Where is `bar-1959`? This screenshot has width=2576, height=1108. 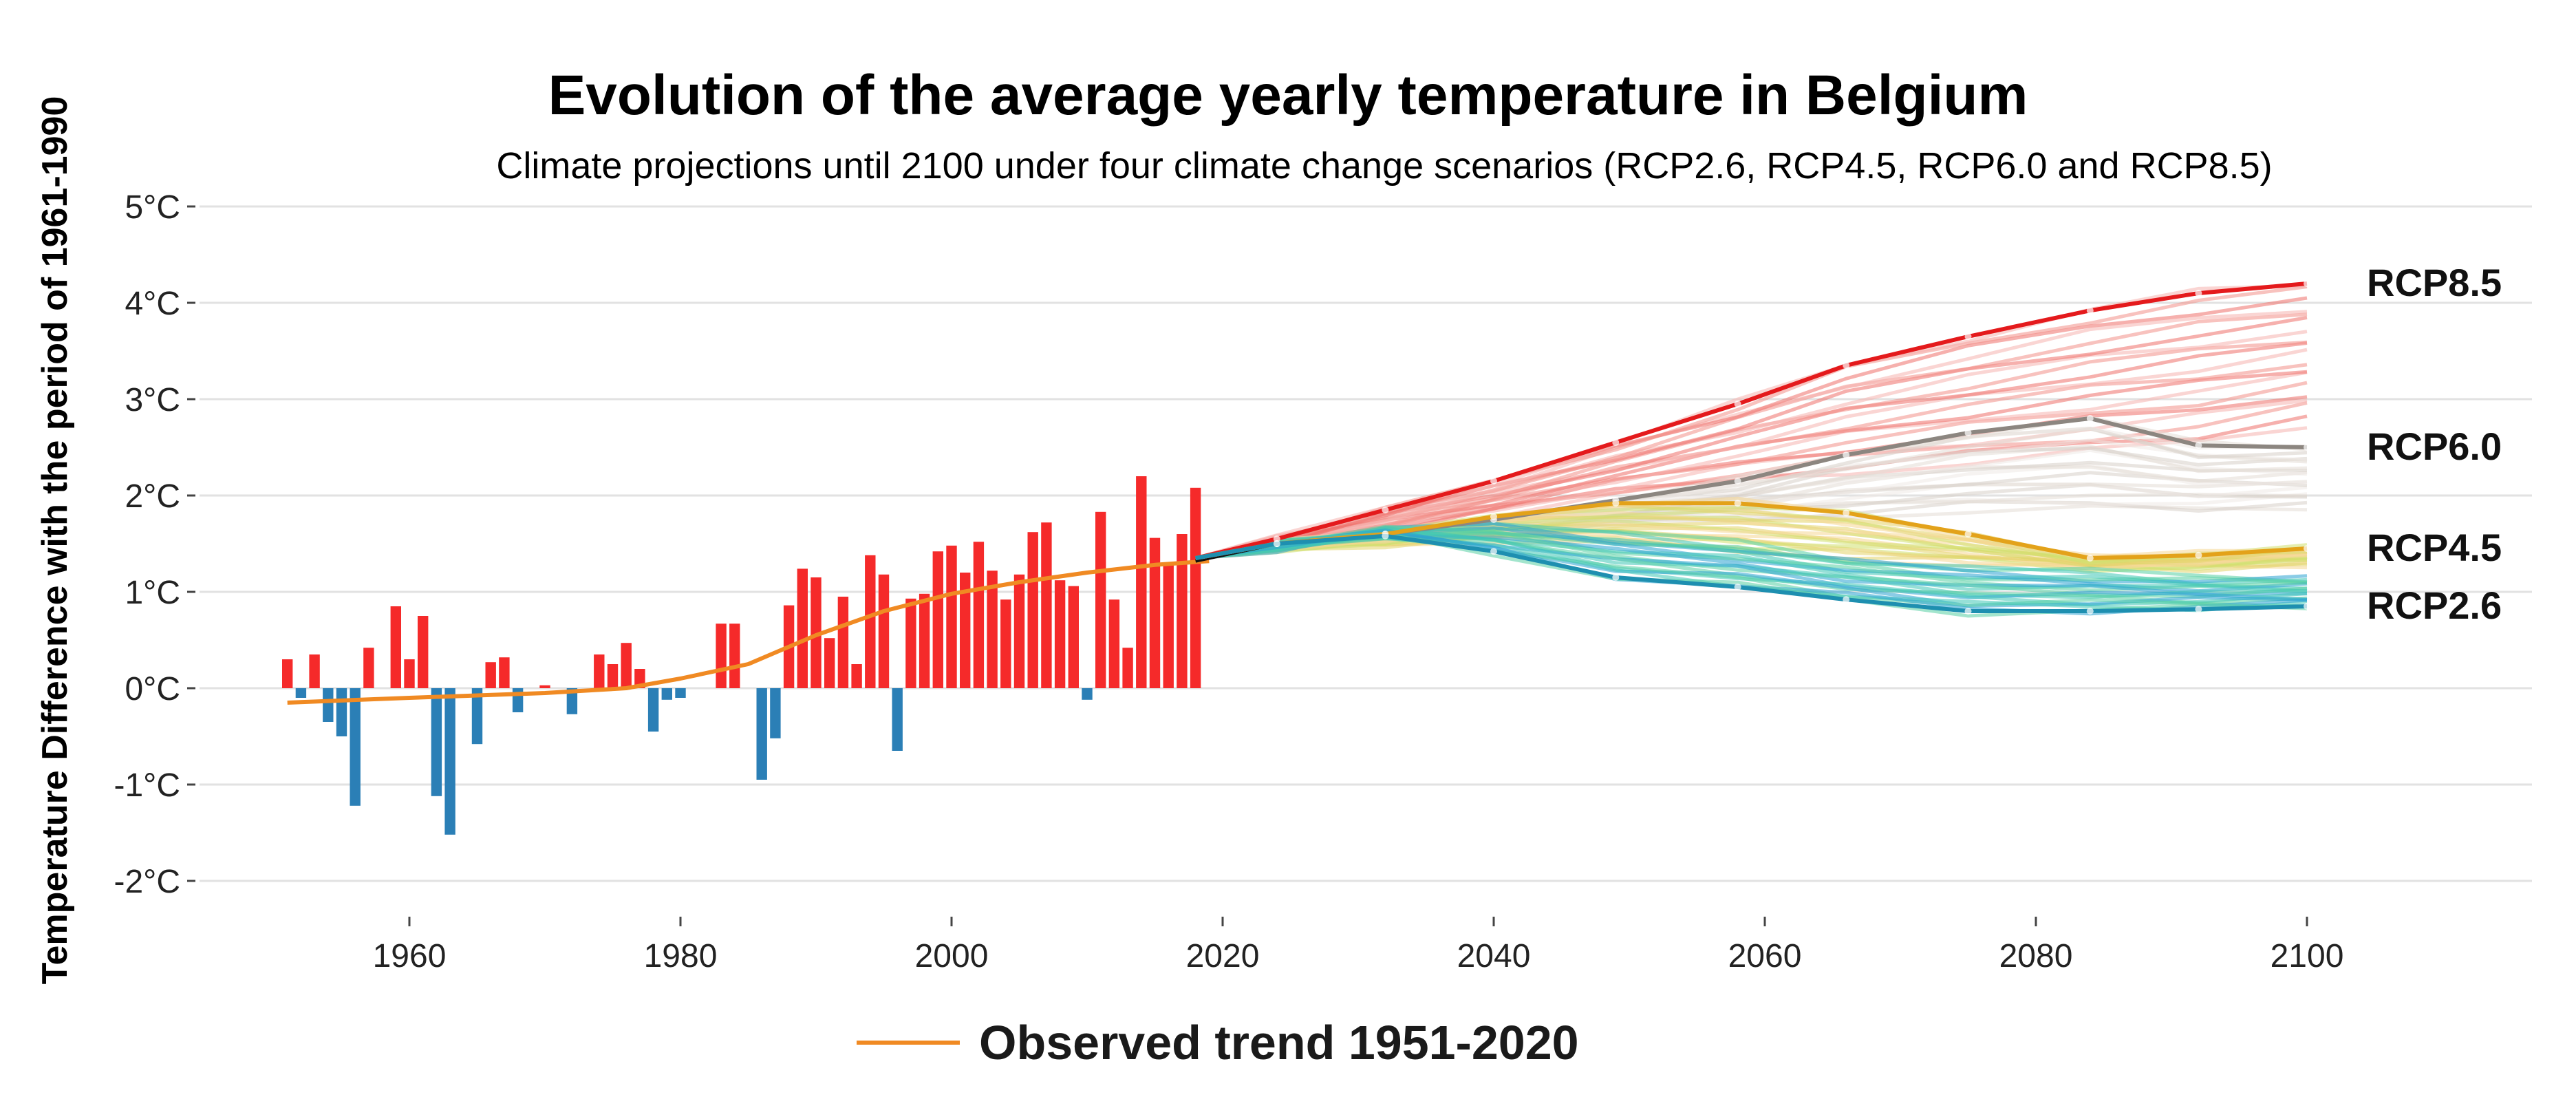 bar-1959 is located at coordinates (395, 647).